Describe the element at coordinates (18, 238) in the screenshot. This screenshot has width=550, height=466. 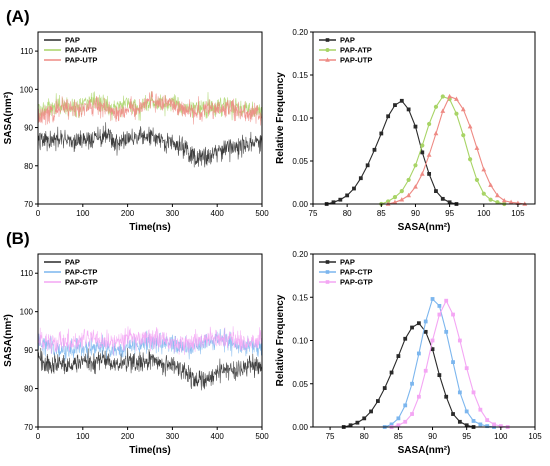
I see `panel-label-b: (B)` at that location.